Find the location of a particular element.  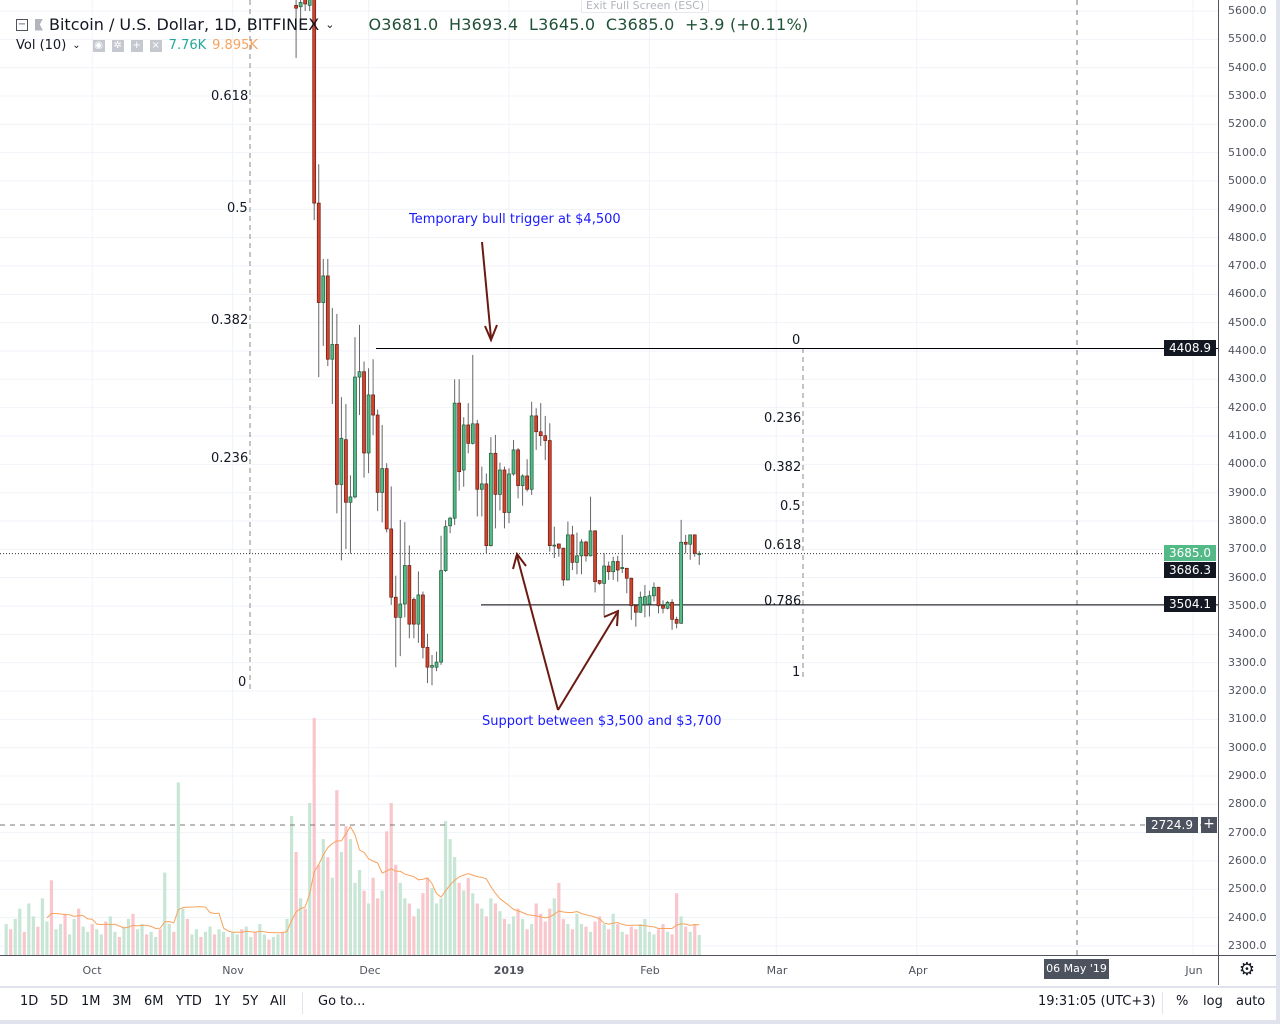

settings-gear-icon: ⚙ is located at coordinates (1247, 970).